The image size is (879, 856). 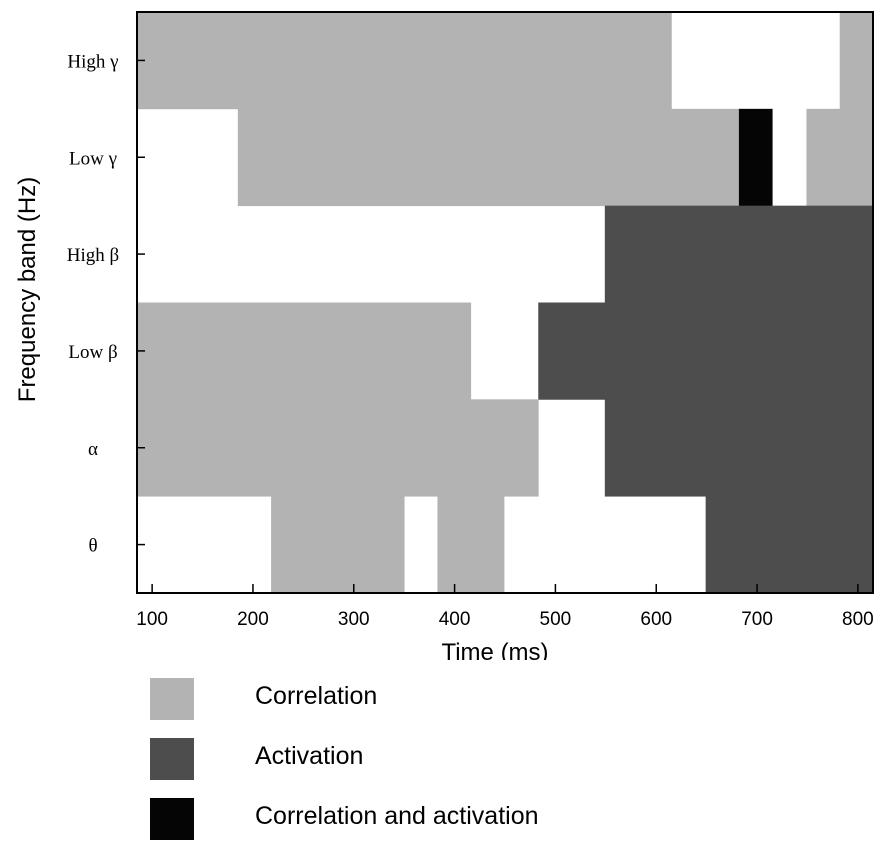 I want to click on x-tick-label-500: 500, so click(x=556, y=619).